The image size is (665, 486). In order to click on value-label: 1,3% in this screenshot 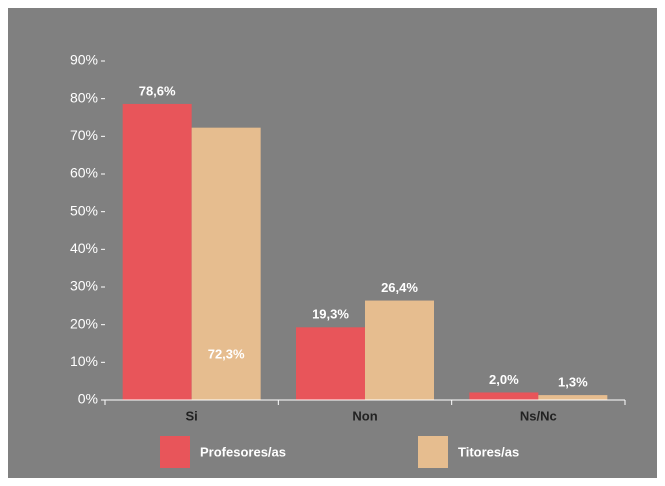, I will do `click(573, 382)`.